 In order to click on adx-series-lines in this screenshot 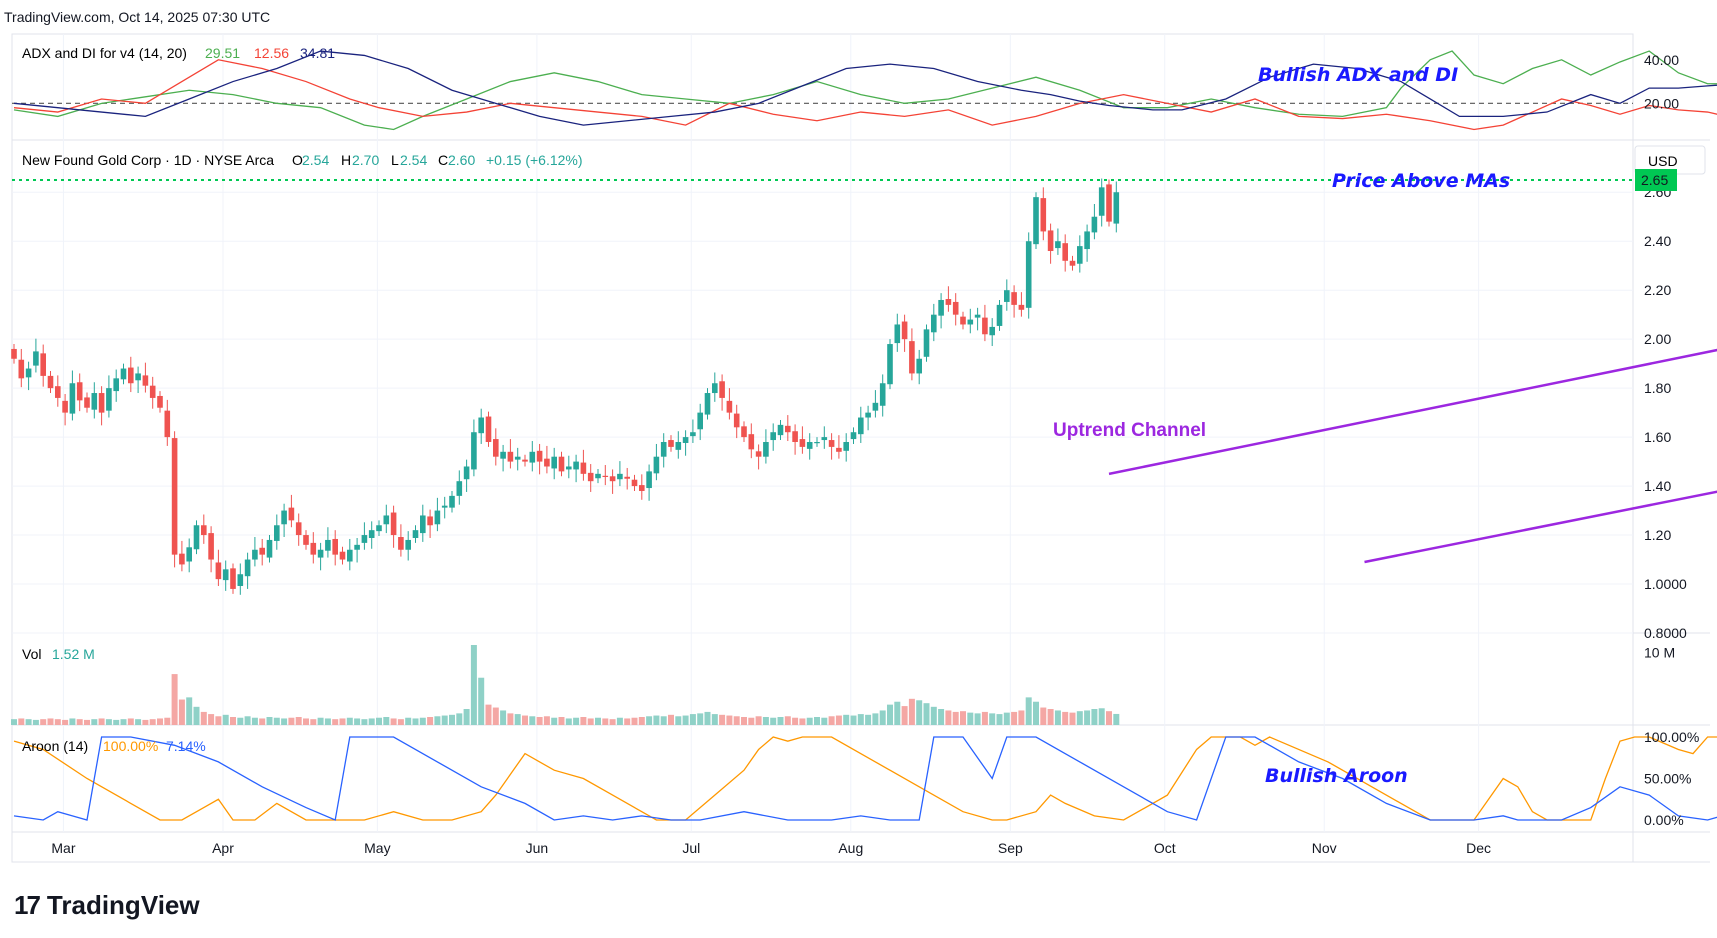, I will do `click(864, 90)`.